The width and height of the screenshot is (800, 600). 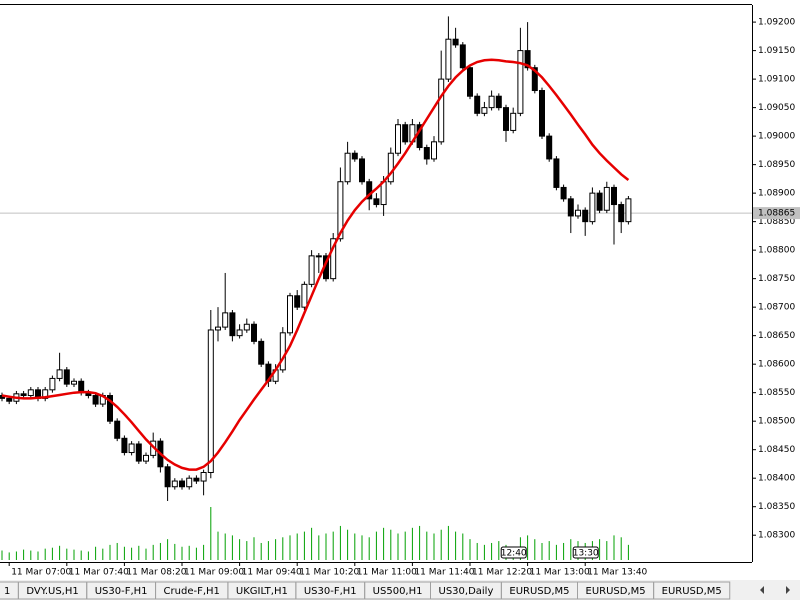 What do you see at coordinates (776, 365) in the screenshot?
I see `y-tick-label: 1.08600` at bounding box center [776, 365].